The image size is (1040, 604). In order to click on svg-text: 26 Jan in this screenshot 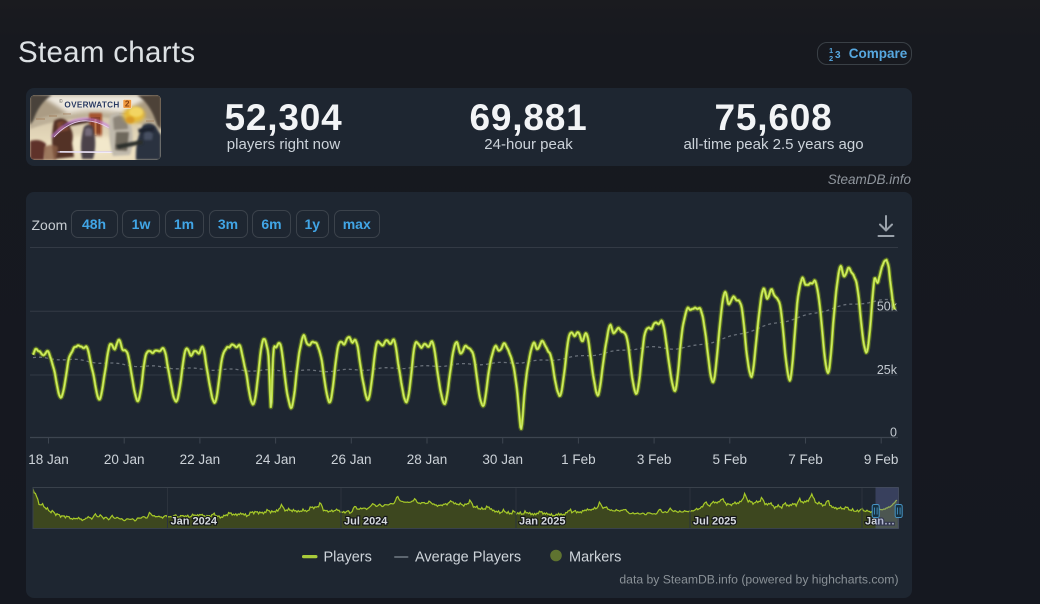, I will do `click(351, 459)`.